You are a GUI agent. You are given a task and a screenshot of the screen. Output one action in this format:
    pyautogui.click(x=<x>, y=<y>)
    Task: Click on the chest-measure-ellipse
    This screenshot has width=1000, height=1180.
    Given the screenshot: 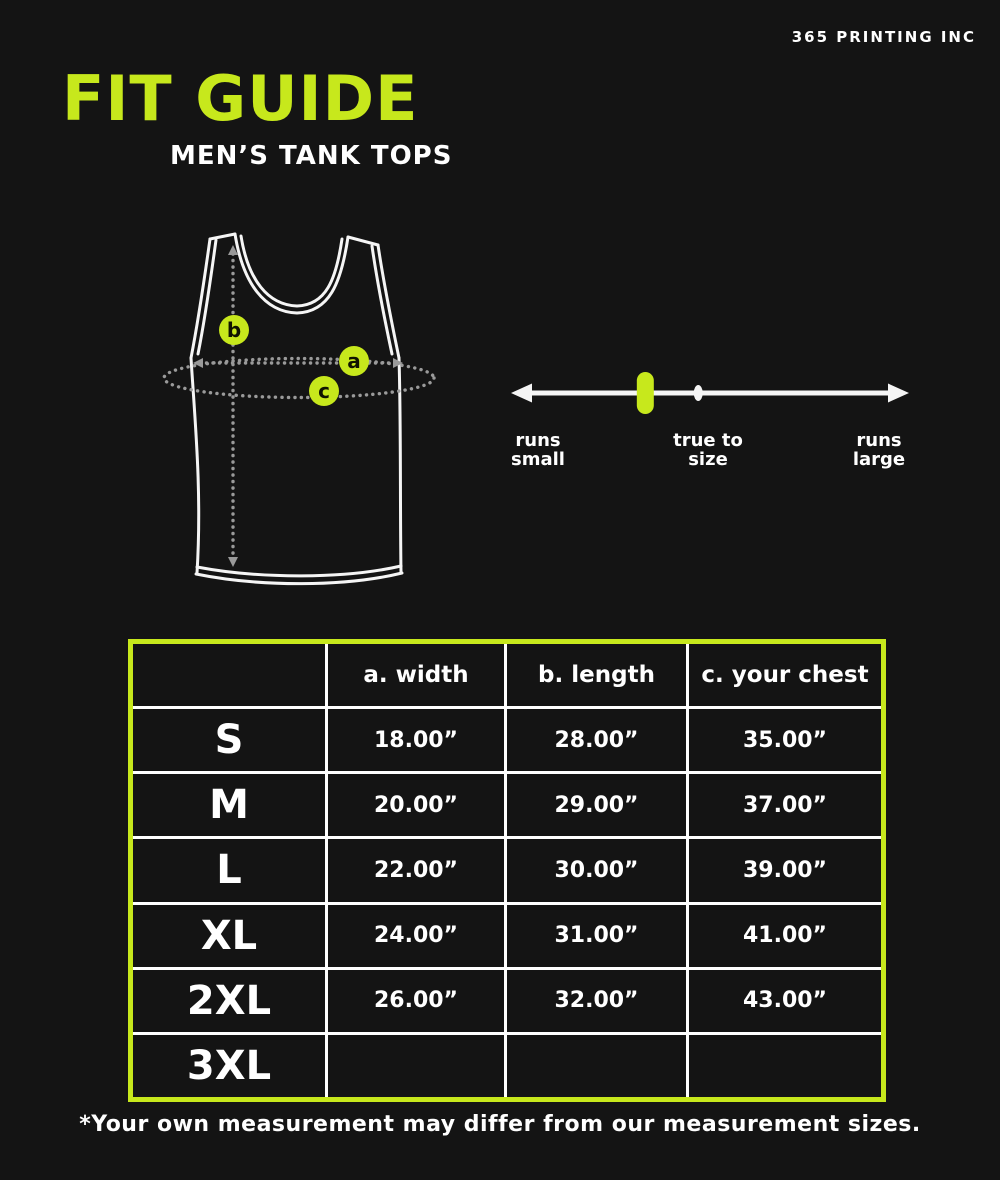 What is the action you would take?
    pyautogui.click(x=299, y=378)
    